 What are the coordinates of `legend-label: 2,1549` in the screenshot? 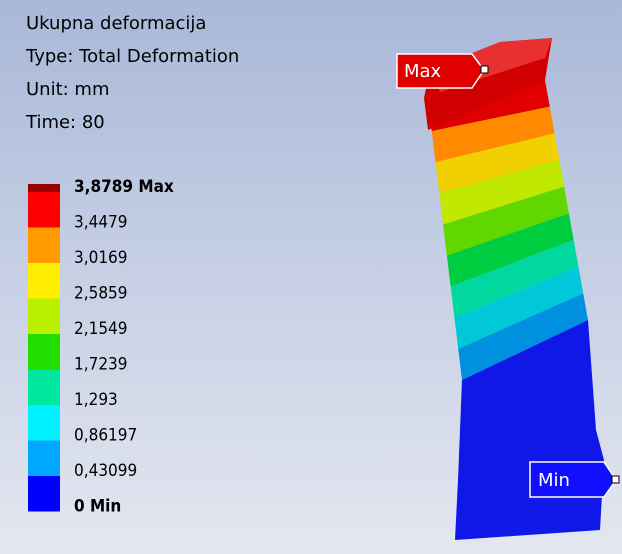 It's located at (101, 329).